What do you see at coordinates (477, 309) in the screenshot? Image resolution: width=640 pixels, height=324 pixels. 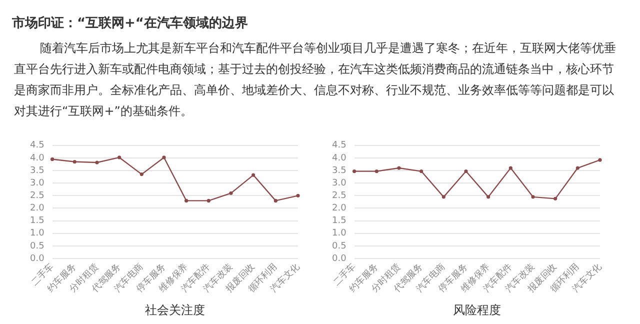 I see `x-axis-title: 风险程度` at bounding box center [477, 309].